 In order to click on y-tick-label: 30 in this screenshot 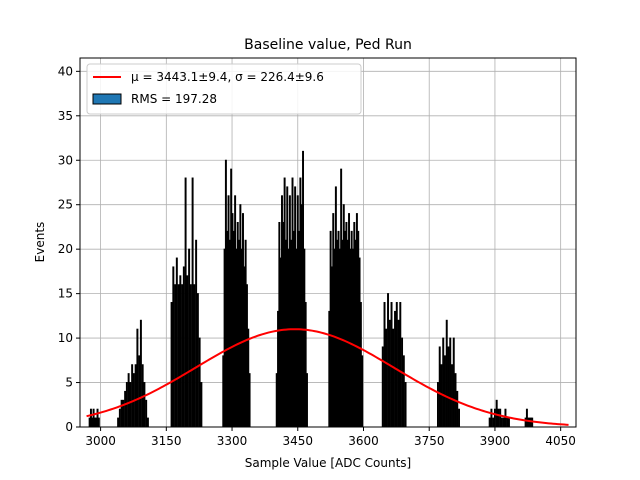, I will do `click(65, 160)`.